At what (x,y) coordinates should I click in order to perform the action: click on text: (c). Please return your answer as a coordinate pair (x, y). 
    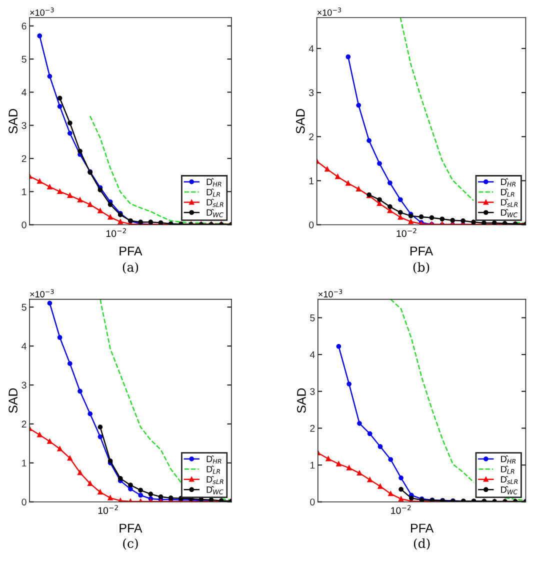
    Looking at the image, I should click on (130, 544).